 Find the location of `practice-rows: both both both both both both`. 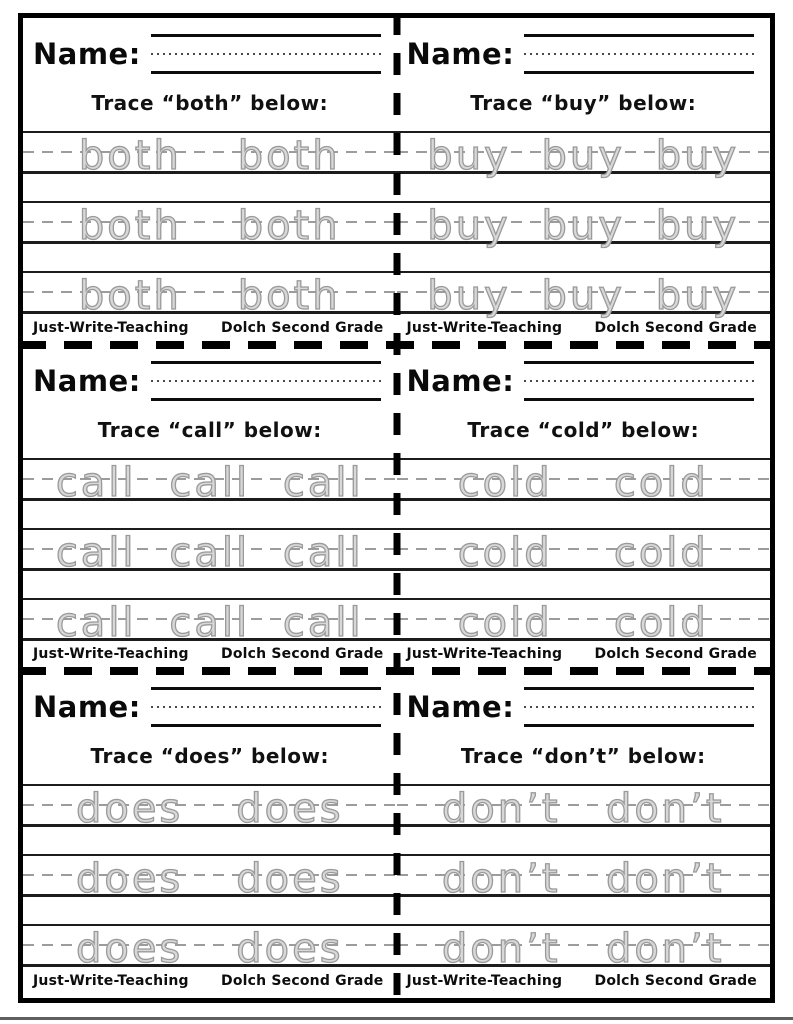

practice-rows: both both both both both both is located at coordinates (210, 225).